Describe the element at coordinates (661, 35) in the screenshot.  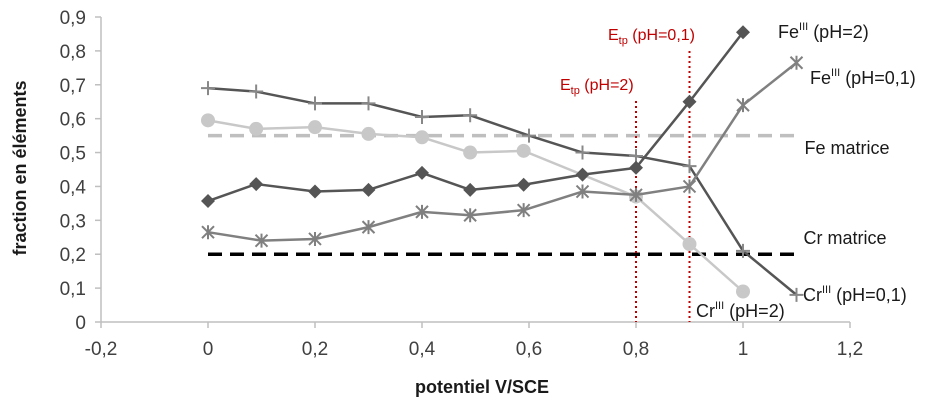
I see `etp-ph01-rest: (pH=0,1)` at that location.